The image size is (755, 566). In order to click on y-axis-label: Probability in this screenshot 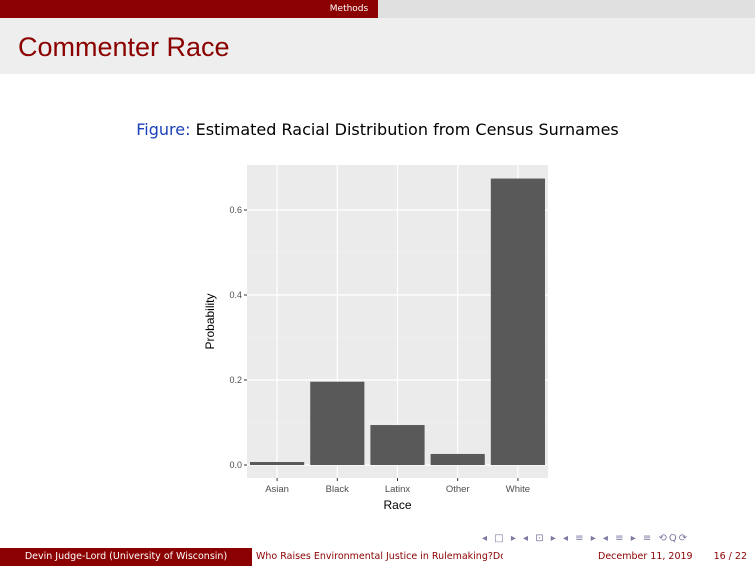, I will do `click(210, 321)`.